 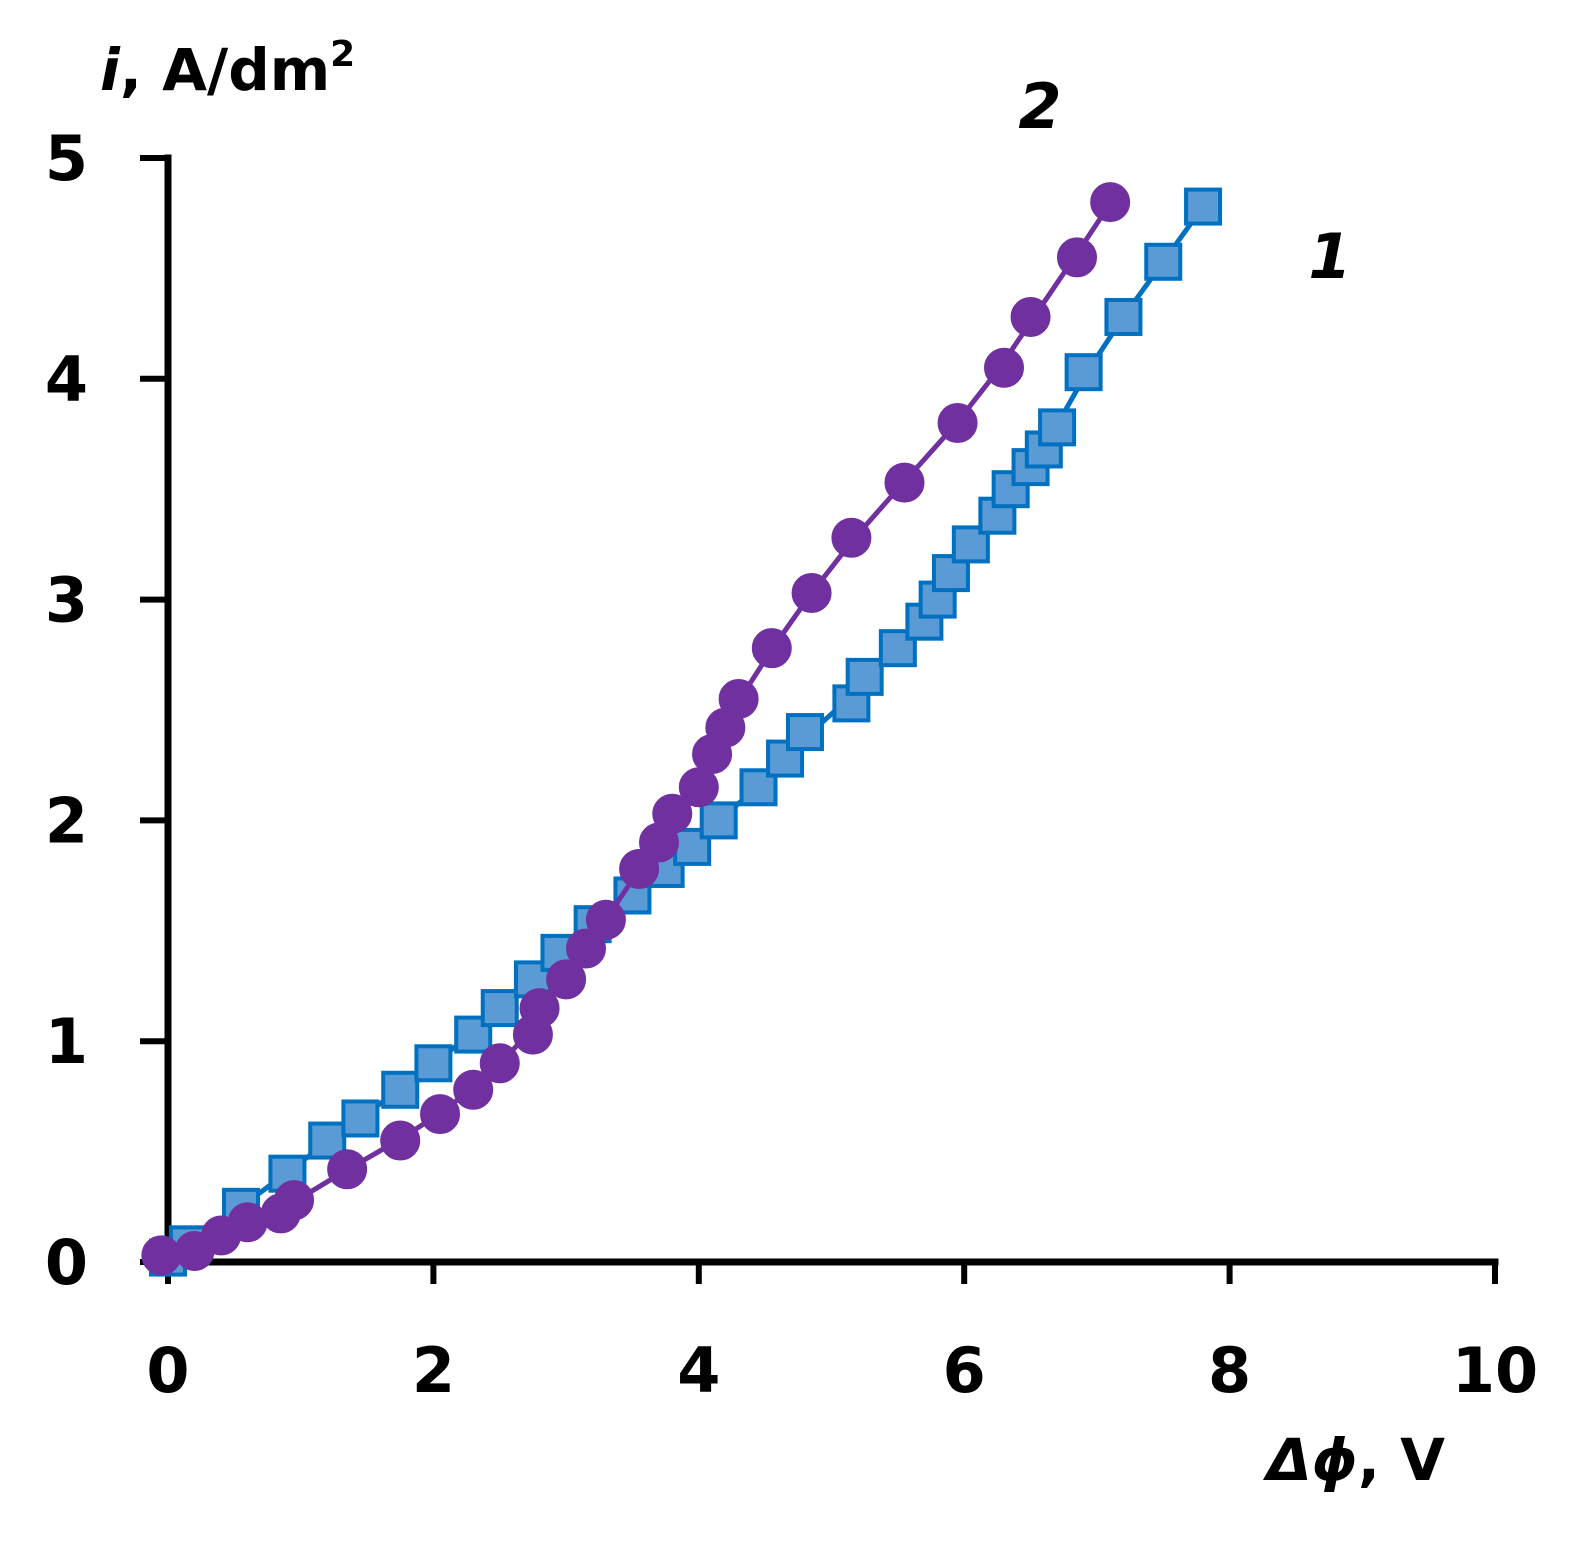 I want to click on y-tick-label: 0, so click(x=66, y=1262).